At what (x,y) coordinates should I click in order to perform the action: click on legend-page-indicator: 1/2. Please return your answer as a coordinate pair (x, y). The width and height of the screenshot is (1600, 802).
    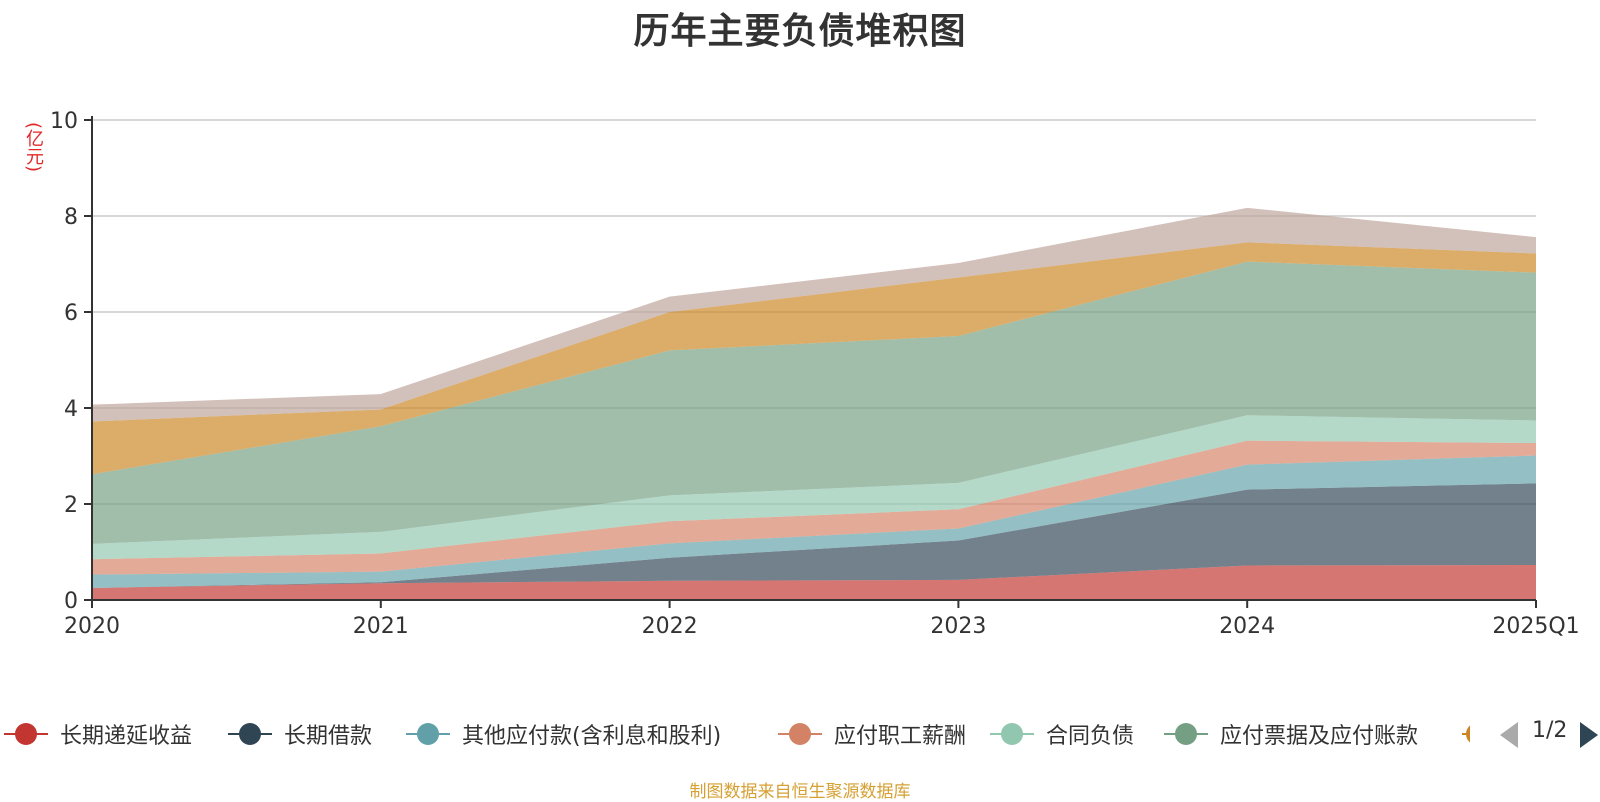
    Looking at the image, I should click on (1550, 730).